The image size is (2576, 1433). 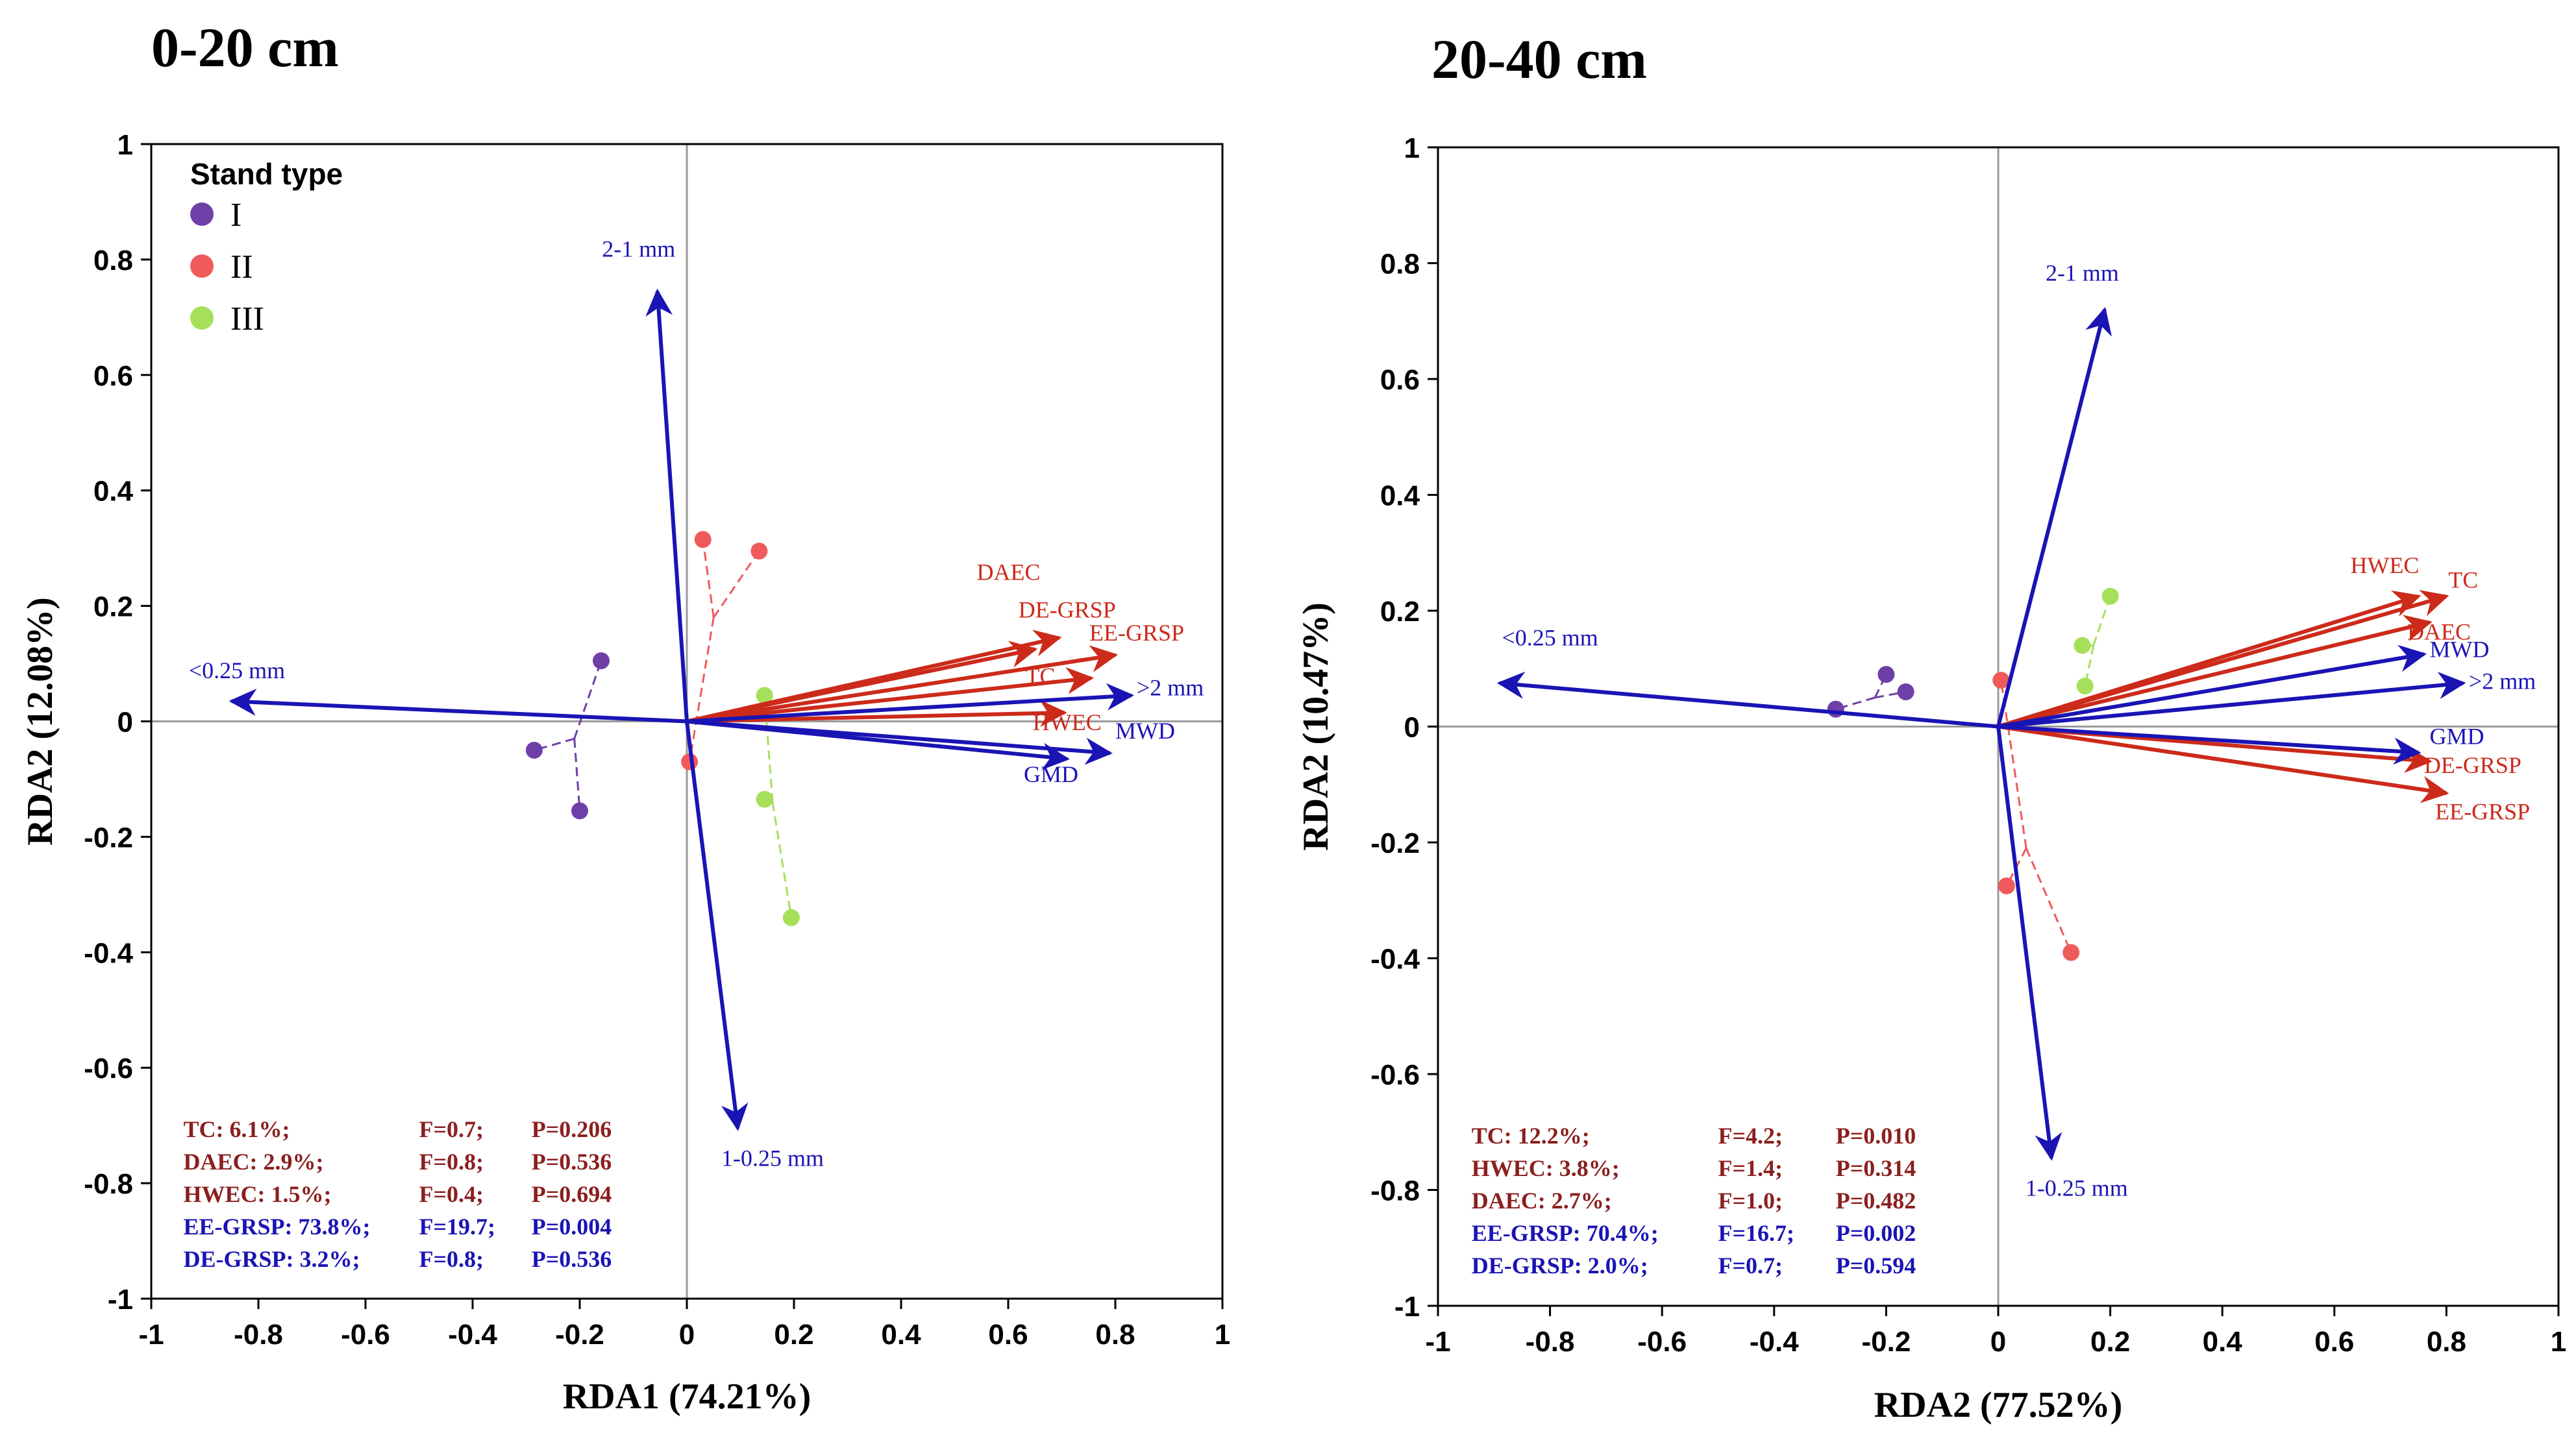 What do you see at coordinates (1546, 1168) in the screenshot?
I see `stats-term: HWEC: 3.8%;` at bounding box center [1546, 1168].